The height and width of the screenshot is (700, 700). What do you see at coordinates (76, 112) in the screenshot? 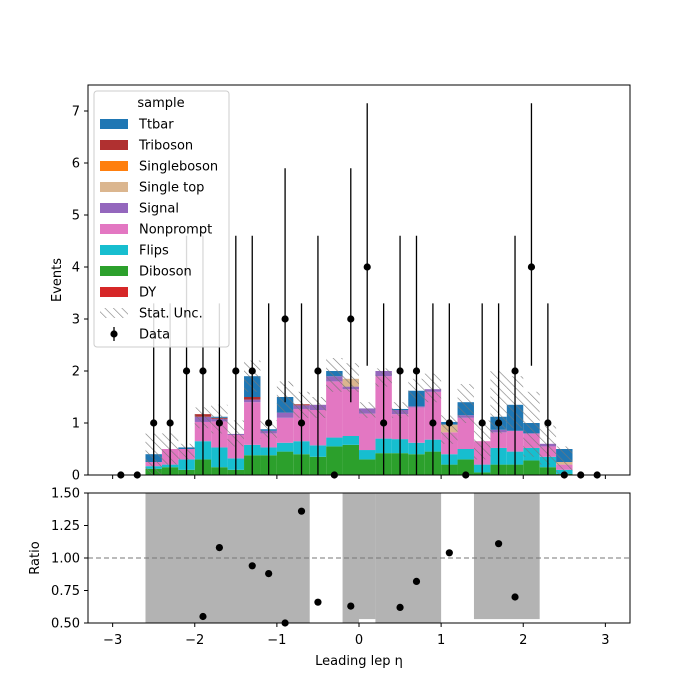
I see `main-y-tick-label: 7` at bounding box center [76, 112].